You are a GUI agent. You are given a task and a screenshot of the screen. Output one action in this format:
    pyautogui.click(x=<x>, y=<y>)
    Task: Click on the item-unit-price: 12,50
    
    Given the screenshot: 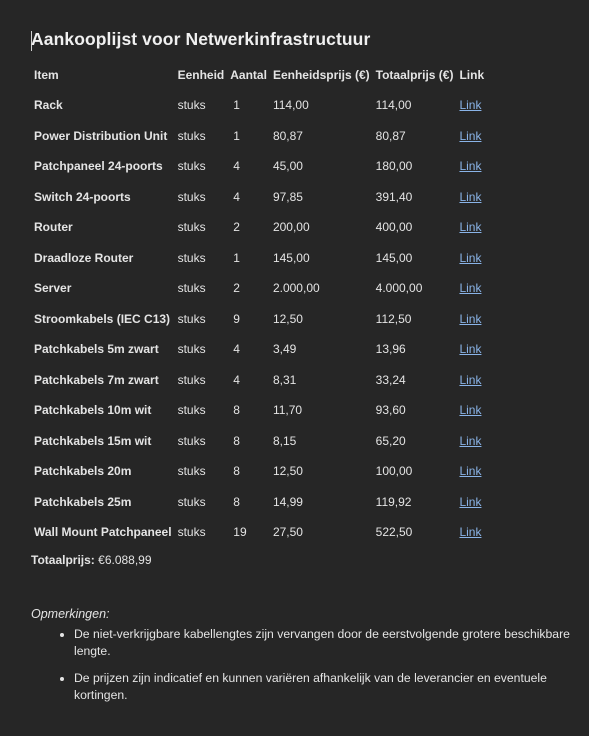 What is the action you would take?
    pyautogui.click(x=287, y=471)
    